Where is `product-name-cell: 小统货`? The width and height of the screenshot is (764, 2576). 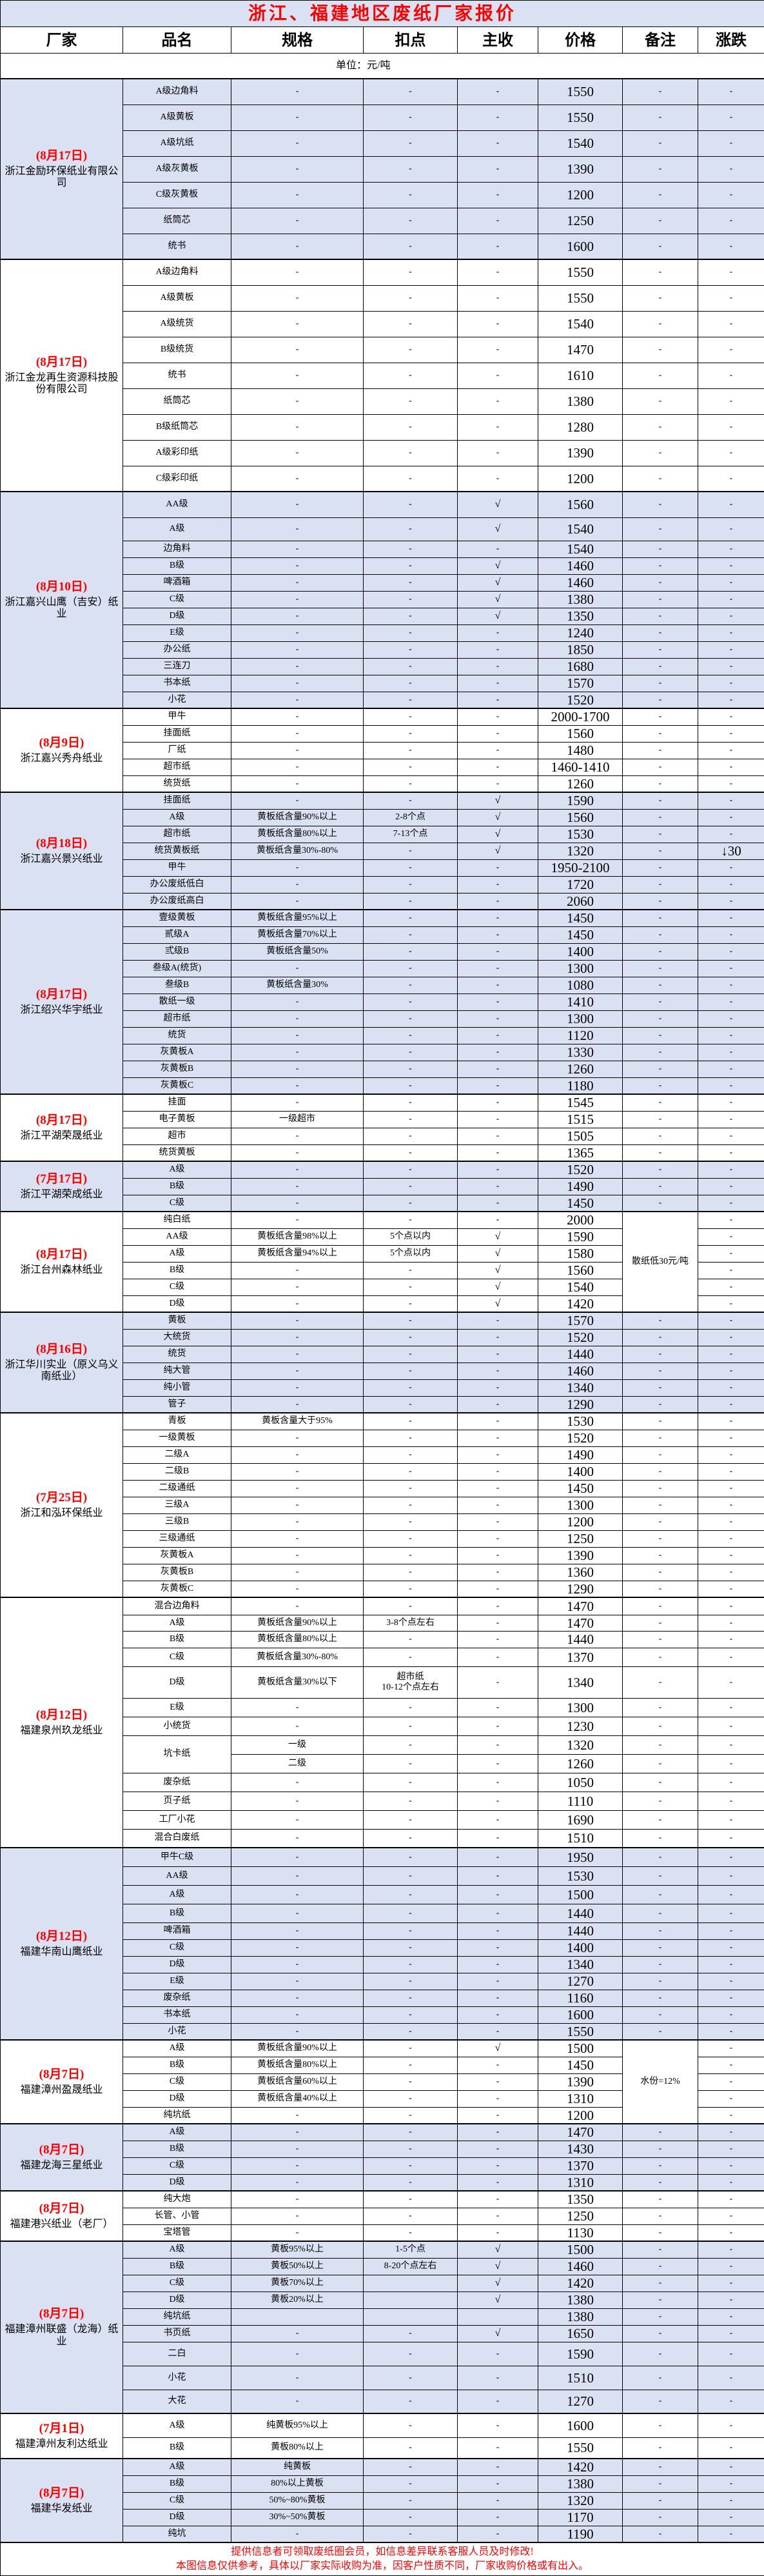 product-name-cell: 小统货 is located at coordinates (177, 1726).